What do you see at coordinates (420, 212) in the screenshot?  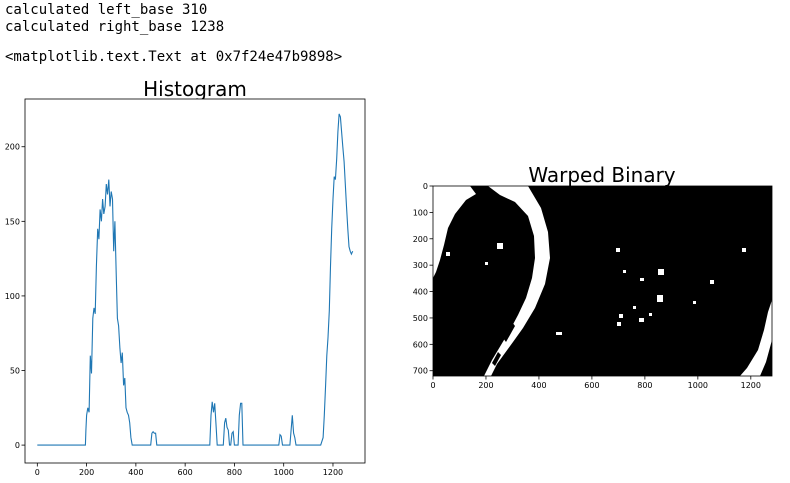 I see `warped-y-tick-label: 100` at bounding box center [420, 212].